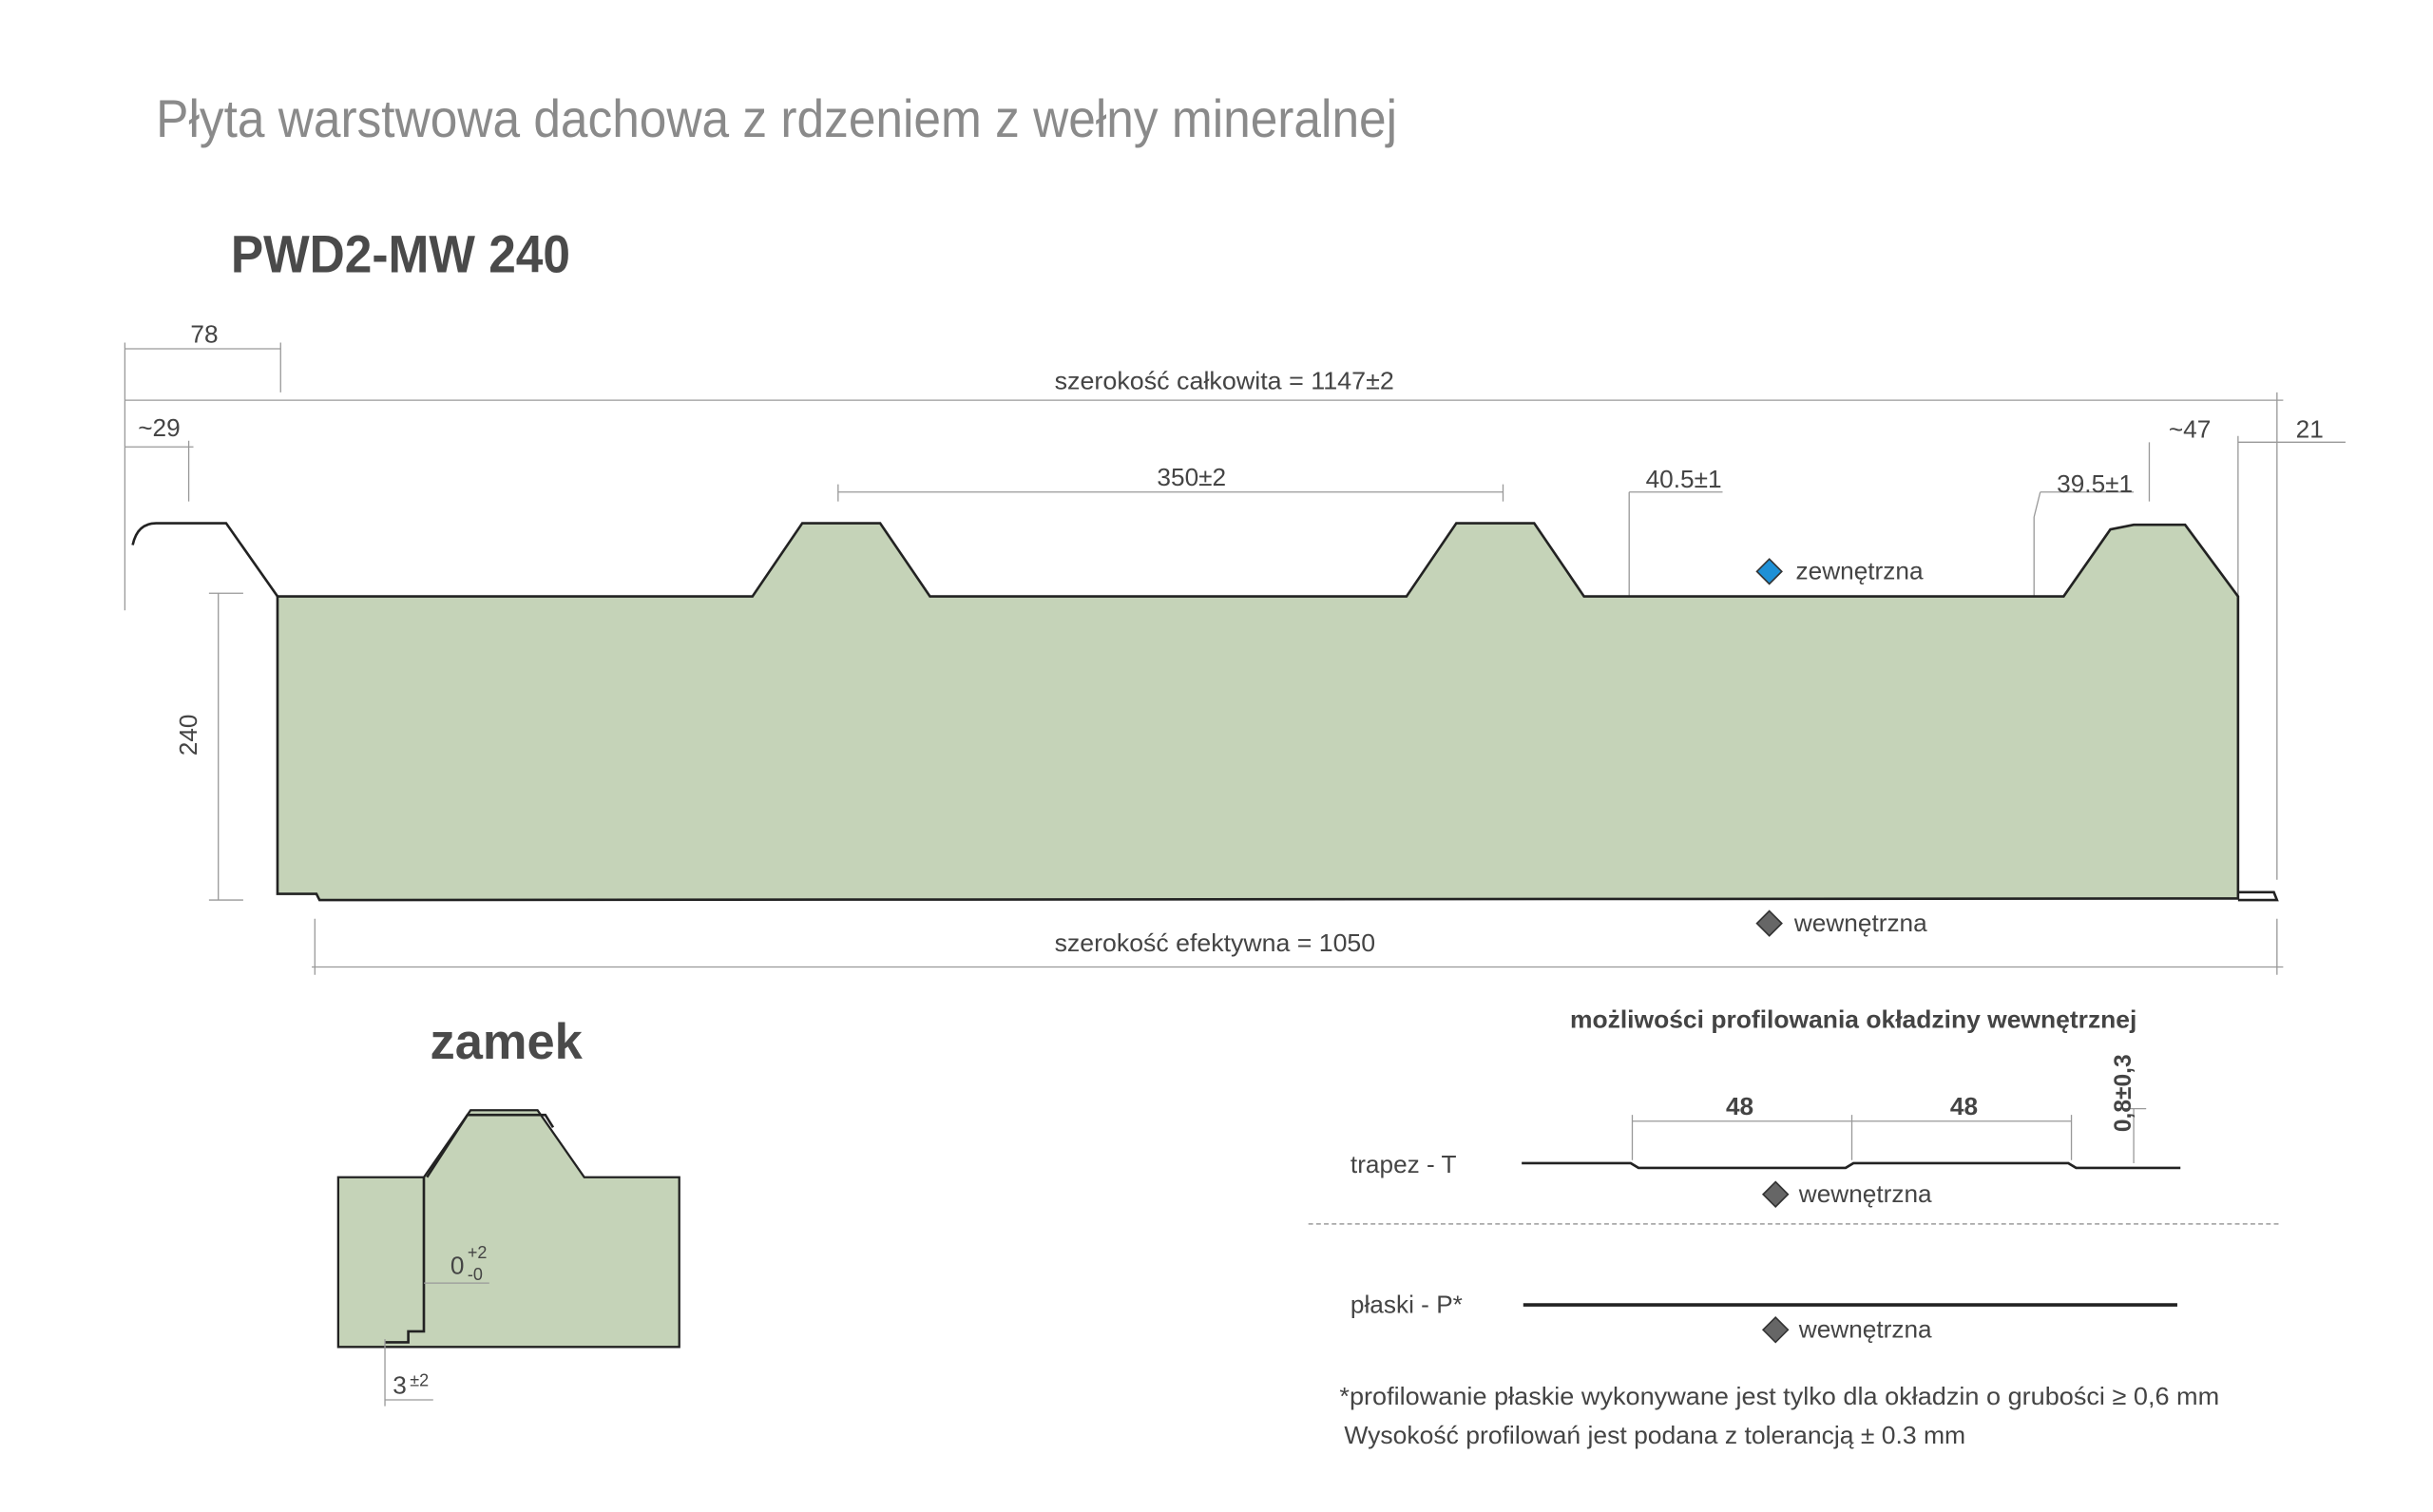 The image size is (2433, 1512). What do you see at coordinates (2190, 428) in the screenshot?
I see `dim-label: ~47` at bounding box center [2190, 428].